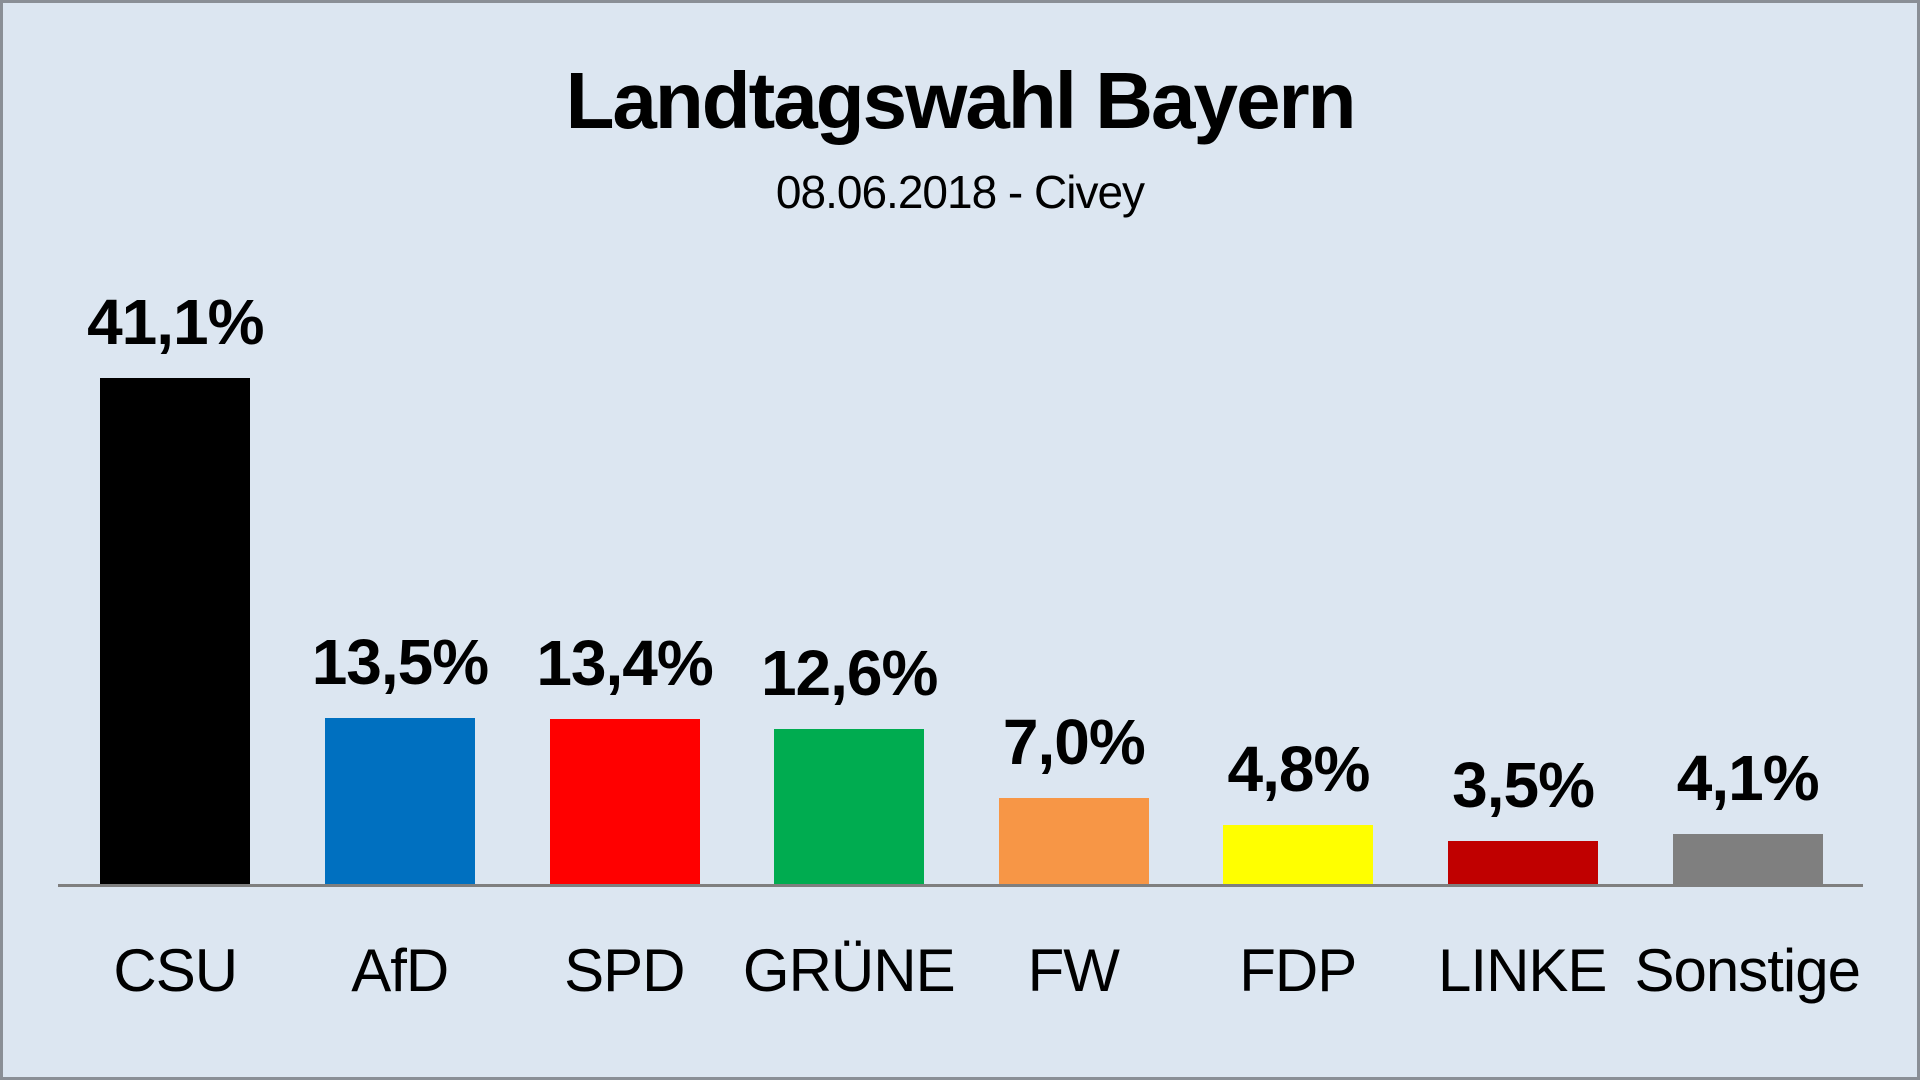 The image size is (1920, 1080). I want to click on category-axis: CSU AfD SPD GRÜNE FW FDP LINKE Sonstige, so click(962, 970).